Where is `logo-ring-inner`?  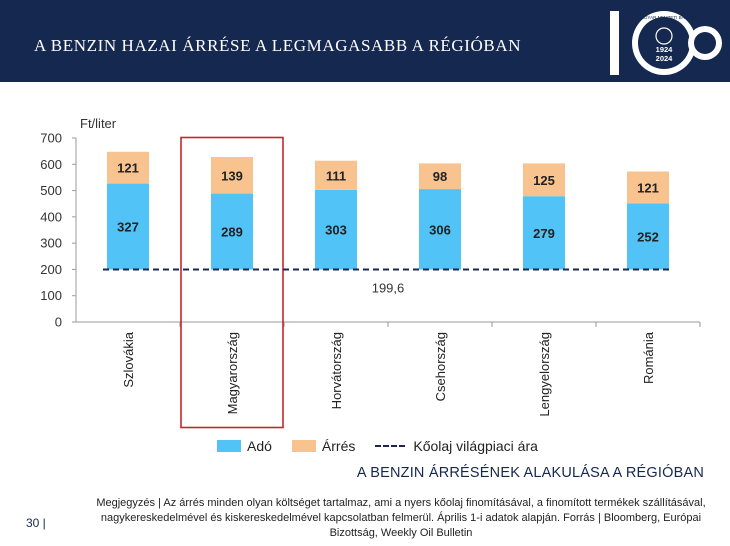 logo-ring-inner is located at coordinates (664, 43).